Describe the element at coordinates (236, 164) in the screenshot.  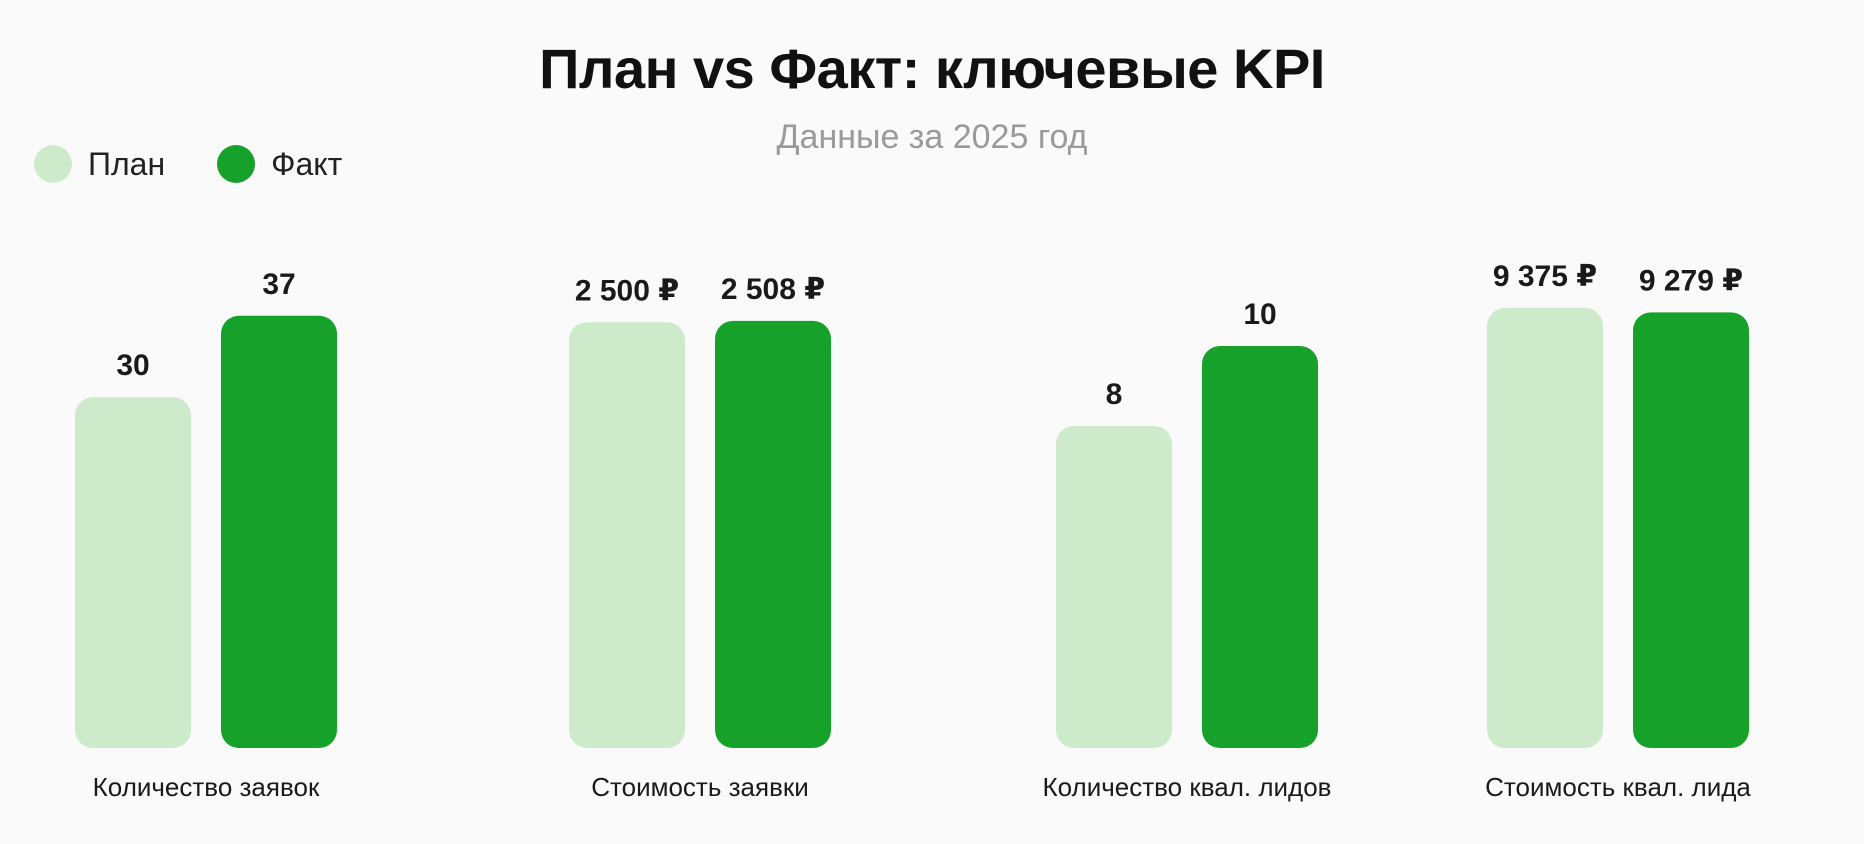
I see `legend-swatch-fact` at that location.